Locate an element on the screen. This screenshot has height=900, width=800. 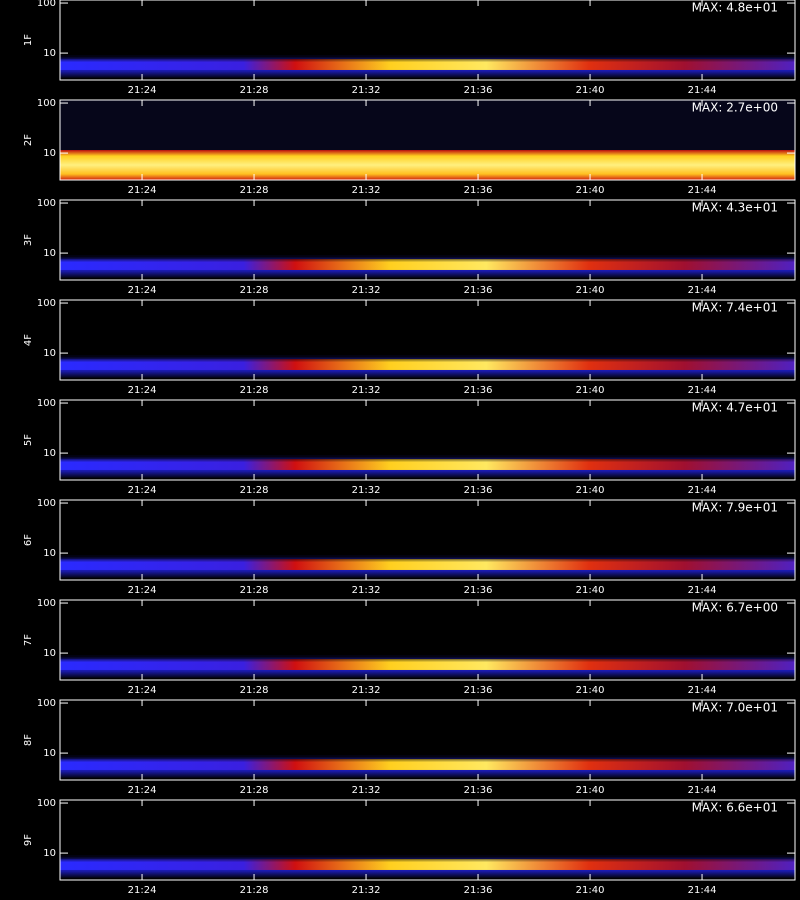
max-annotation: MAX: 2.7e+00 is located at coordinates (735, 108).